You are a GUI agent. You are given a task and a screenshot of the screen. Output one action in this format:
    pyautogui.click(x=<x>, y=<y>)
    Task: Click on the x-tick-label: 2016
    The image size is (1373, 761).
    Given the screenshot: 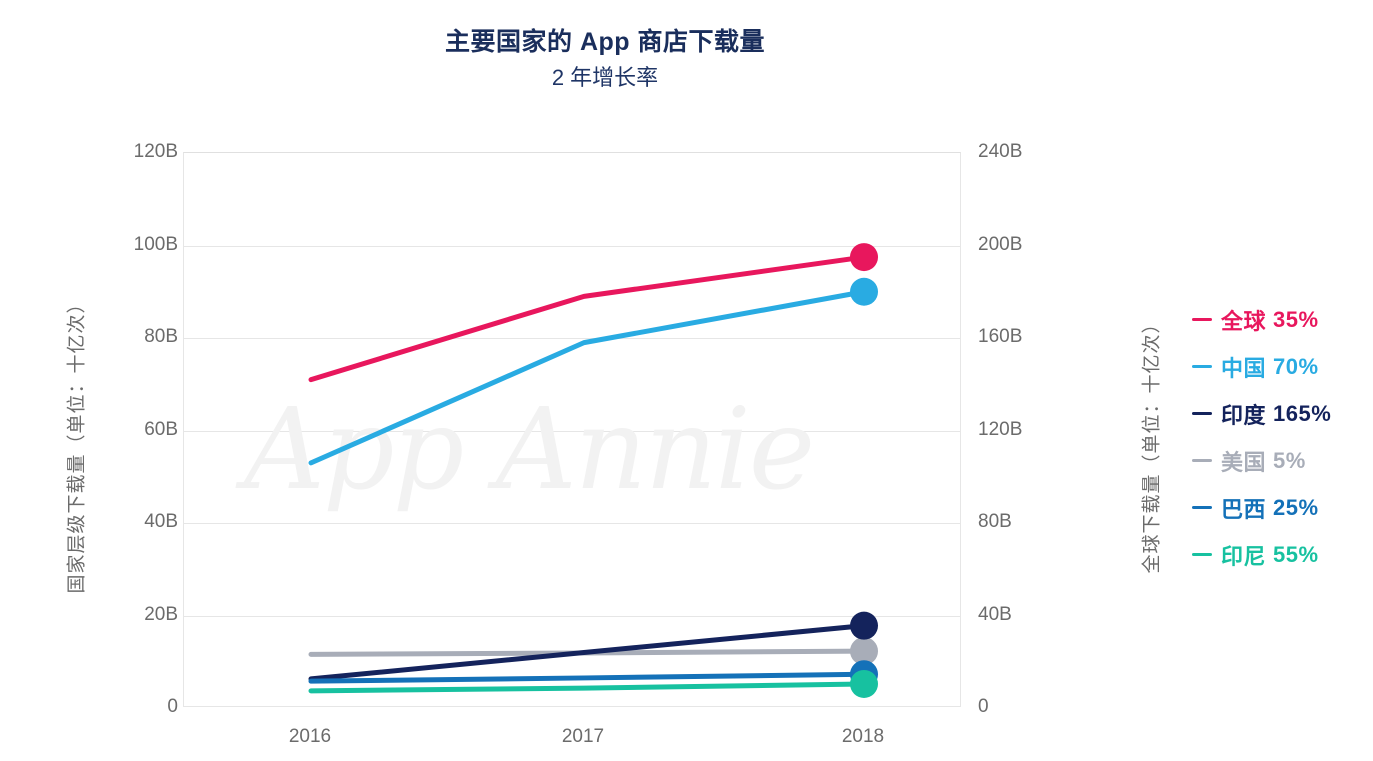 What is the action you would take?
    pyautogui.click(x=310, y=736)
    